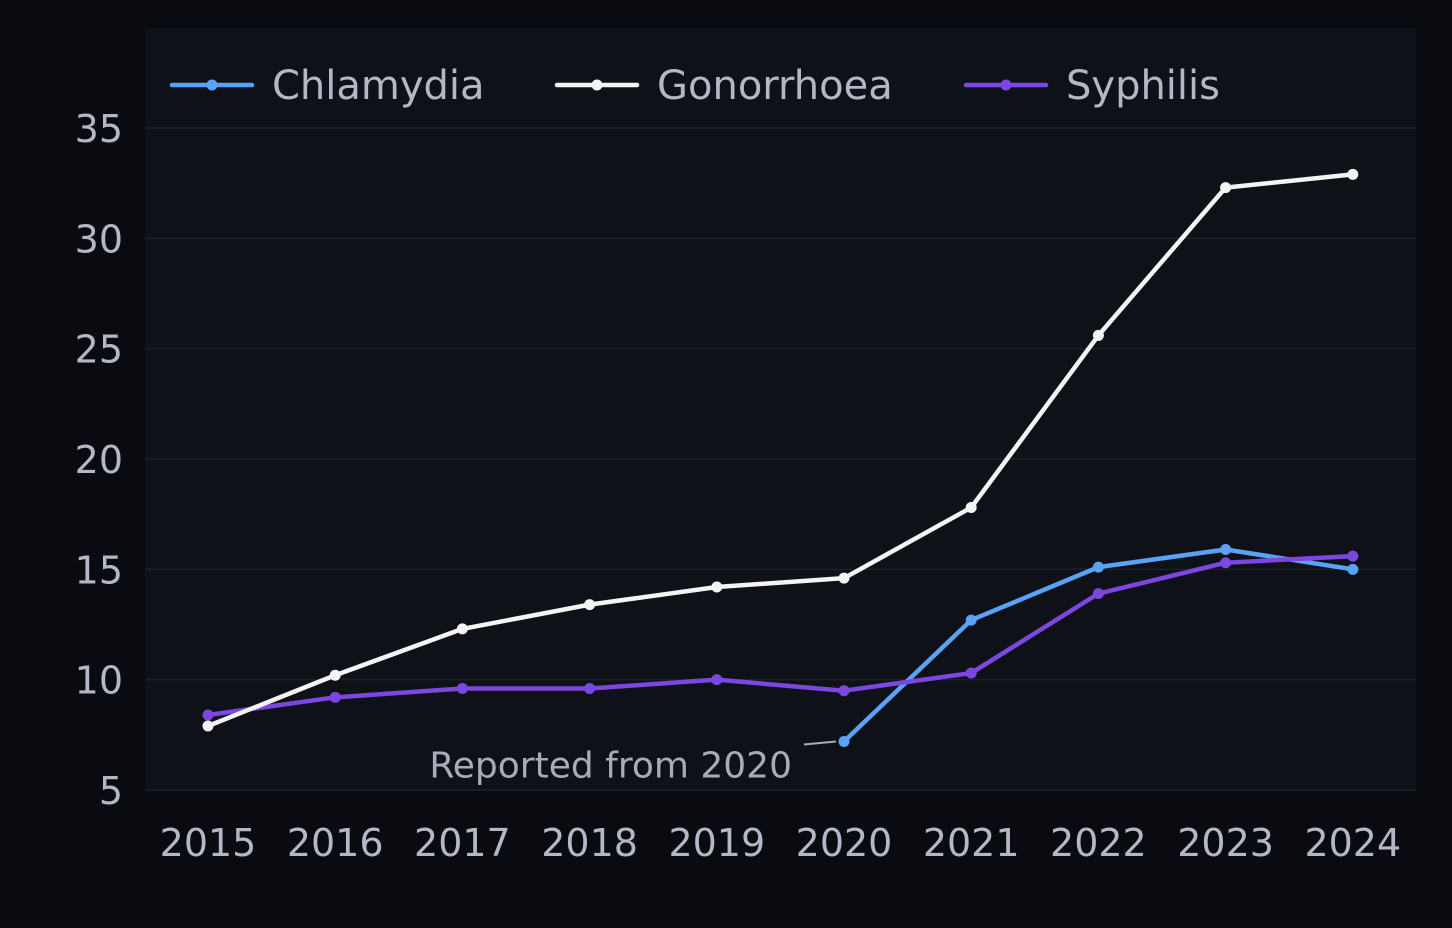 This screenshot has width=1452, height=928. I want to click on legend-label-syphilis: Syphilis, so click(1143, 86).